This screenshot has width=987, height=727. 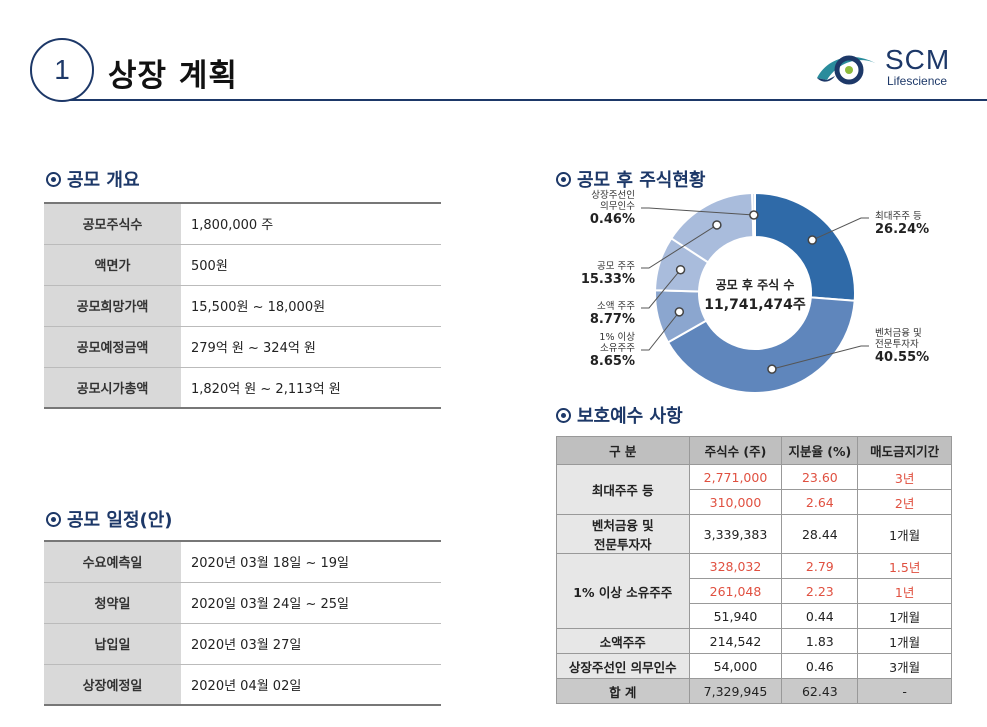 What do you see at coordinates (612, 219) in the screenshot?
I see `slice-percent: 0.46%` at bounding box center [612, 219].